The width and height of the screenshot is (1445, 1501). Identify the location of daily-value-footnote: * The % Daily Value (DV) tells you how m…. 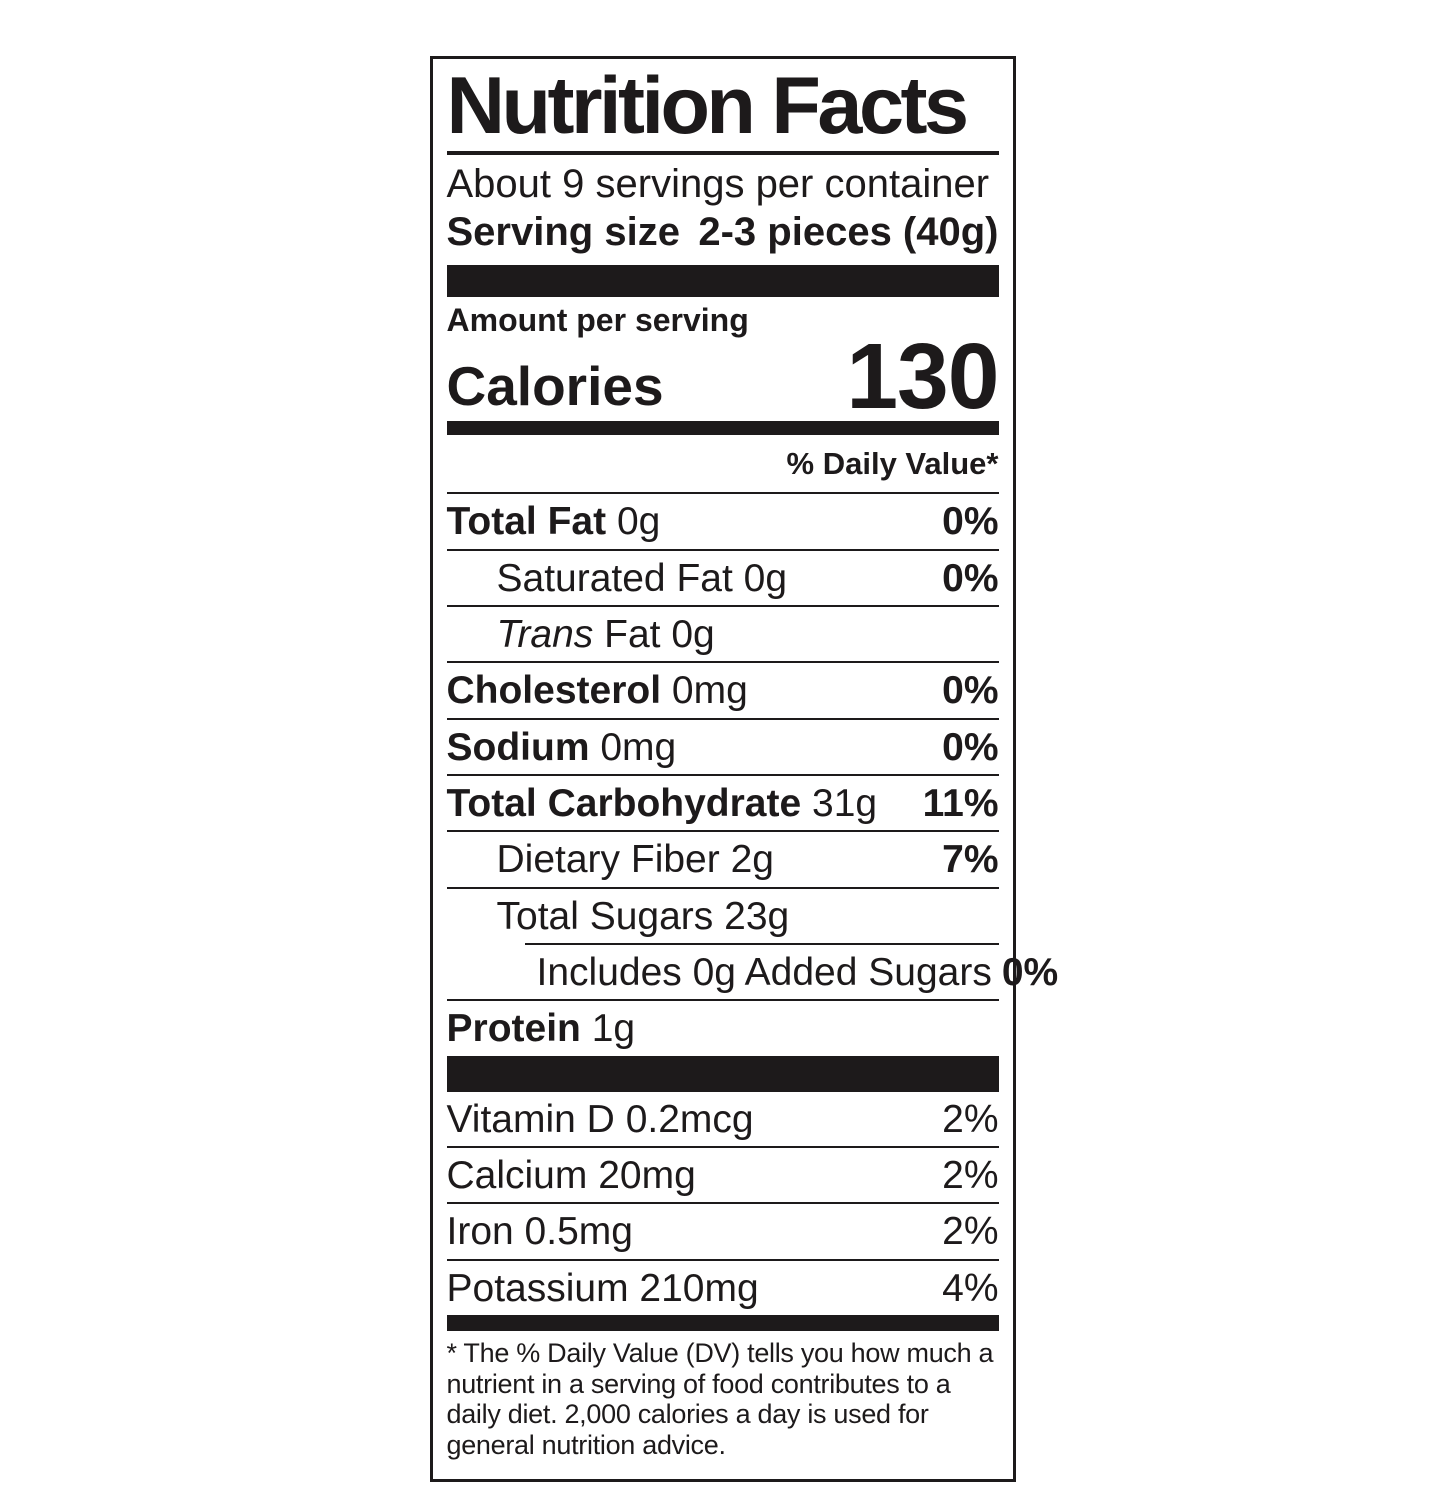
(720, 1399).